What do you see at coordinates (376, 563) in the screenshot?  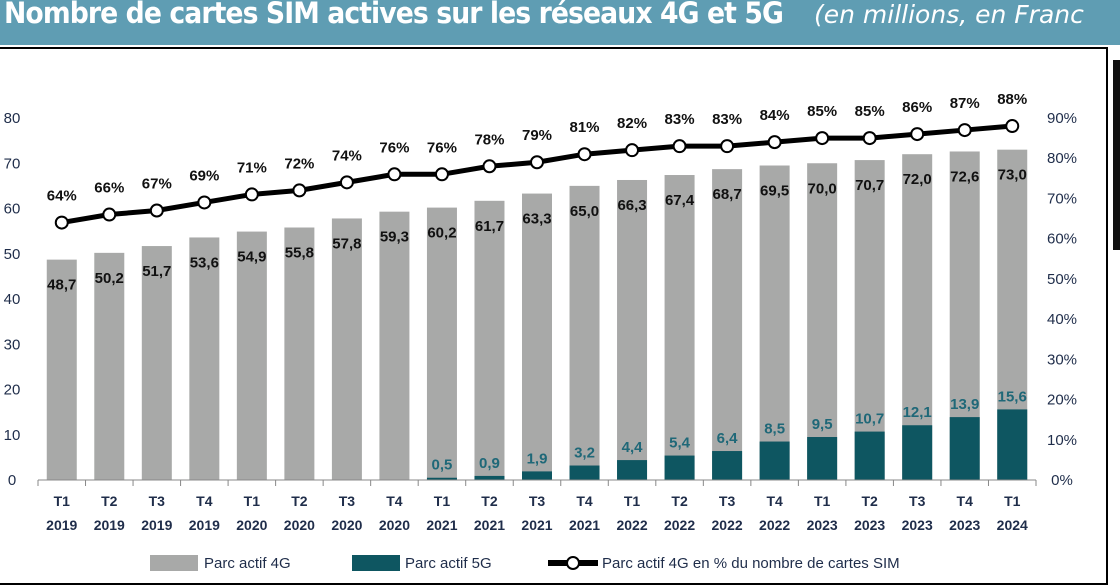 I see `legend-swatch-5g` at bounding box center [376, 563].